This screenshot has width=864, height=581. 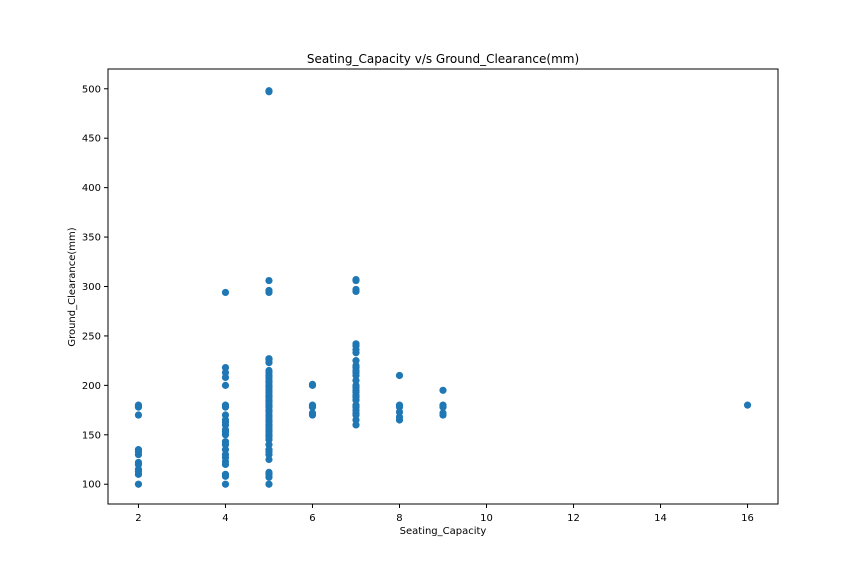 I want to click on x-tick-label: 4, so click(x=225, y=518).